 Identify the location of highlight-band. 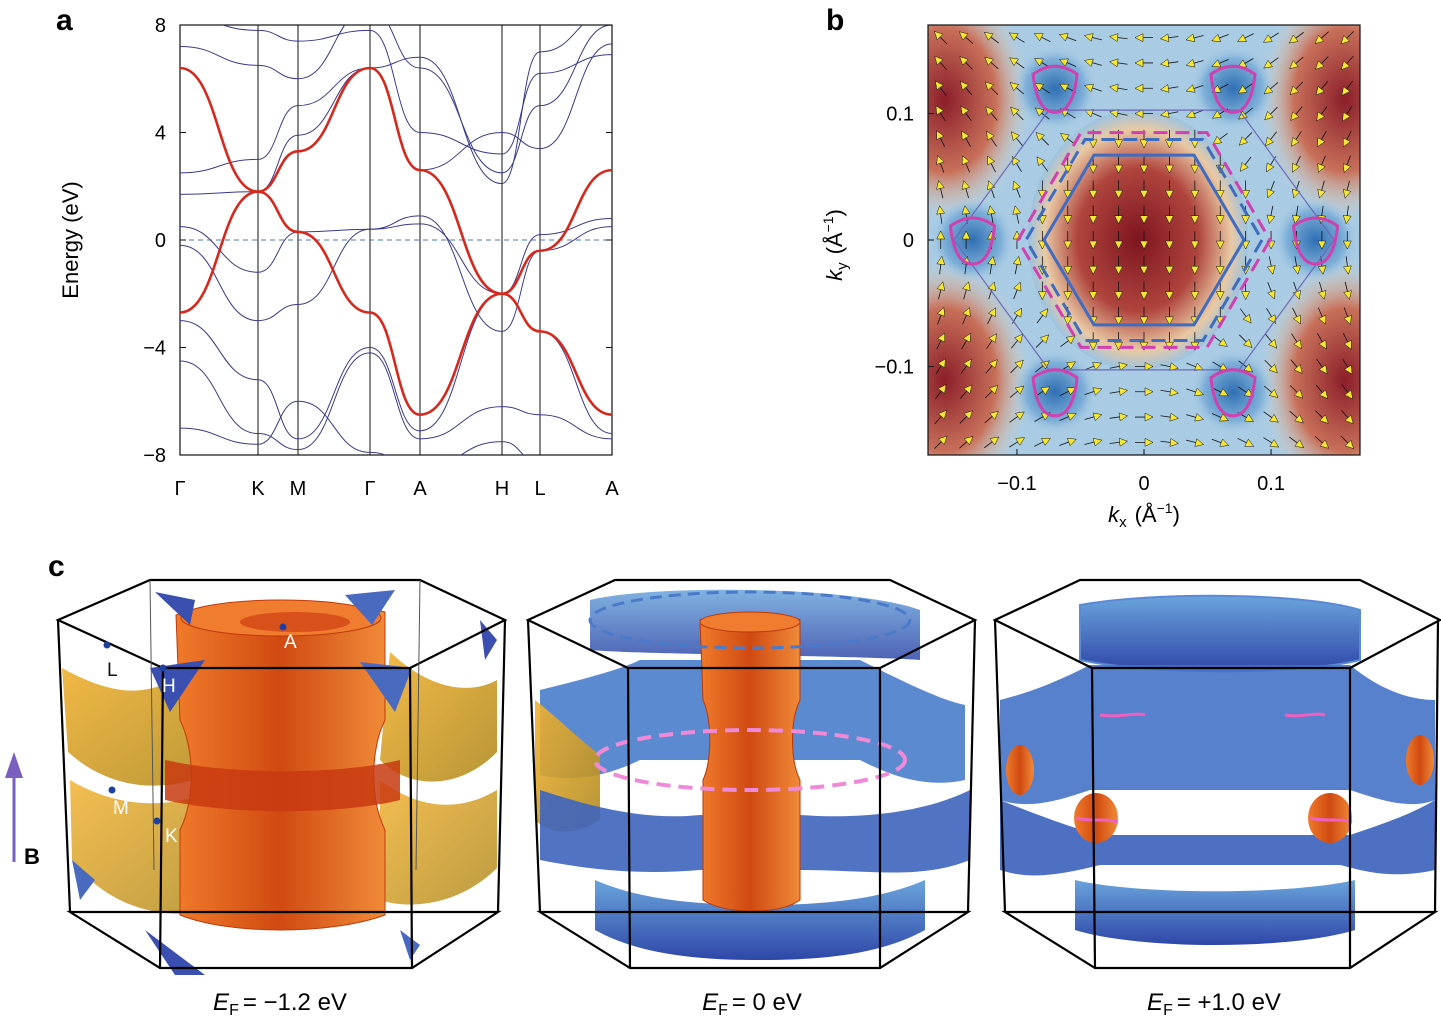
(396, 241).